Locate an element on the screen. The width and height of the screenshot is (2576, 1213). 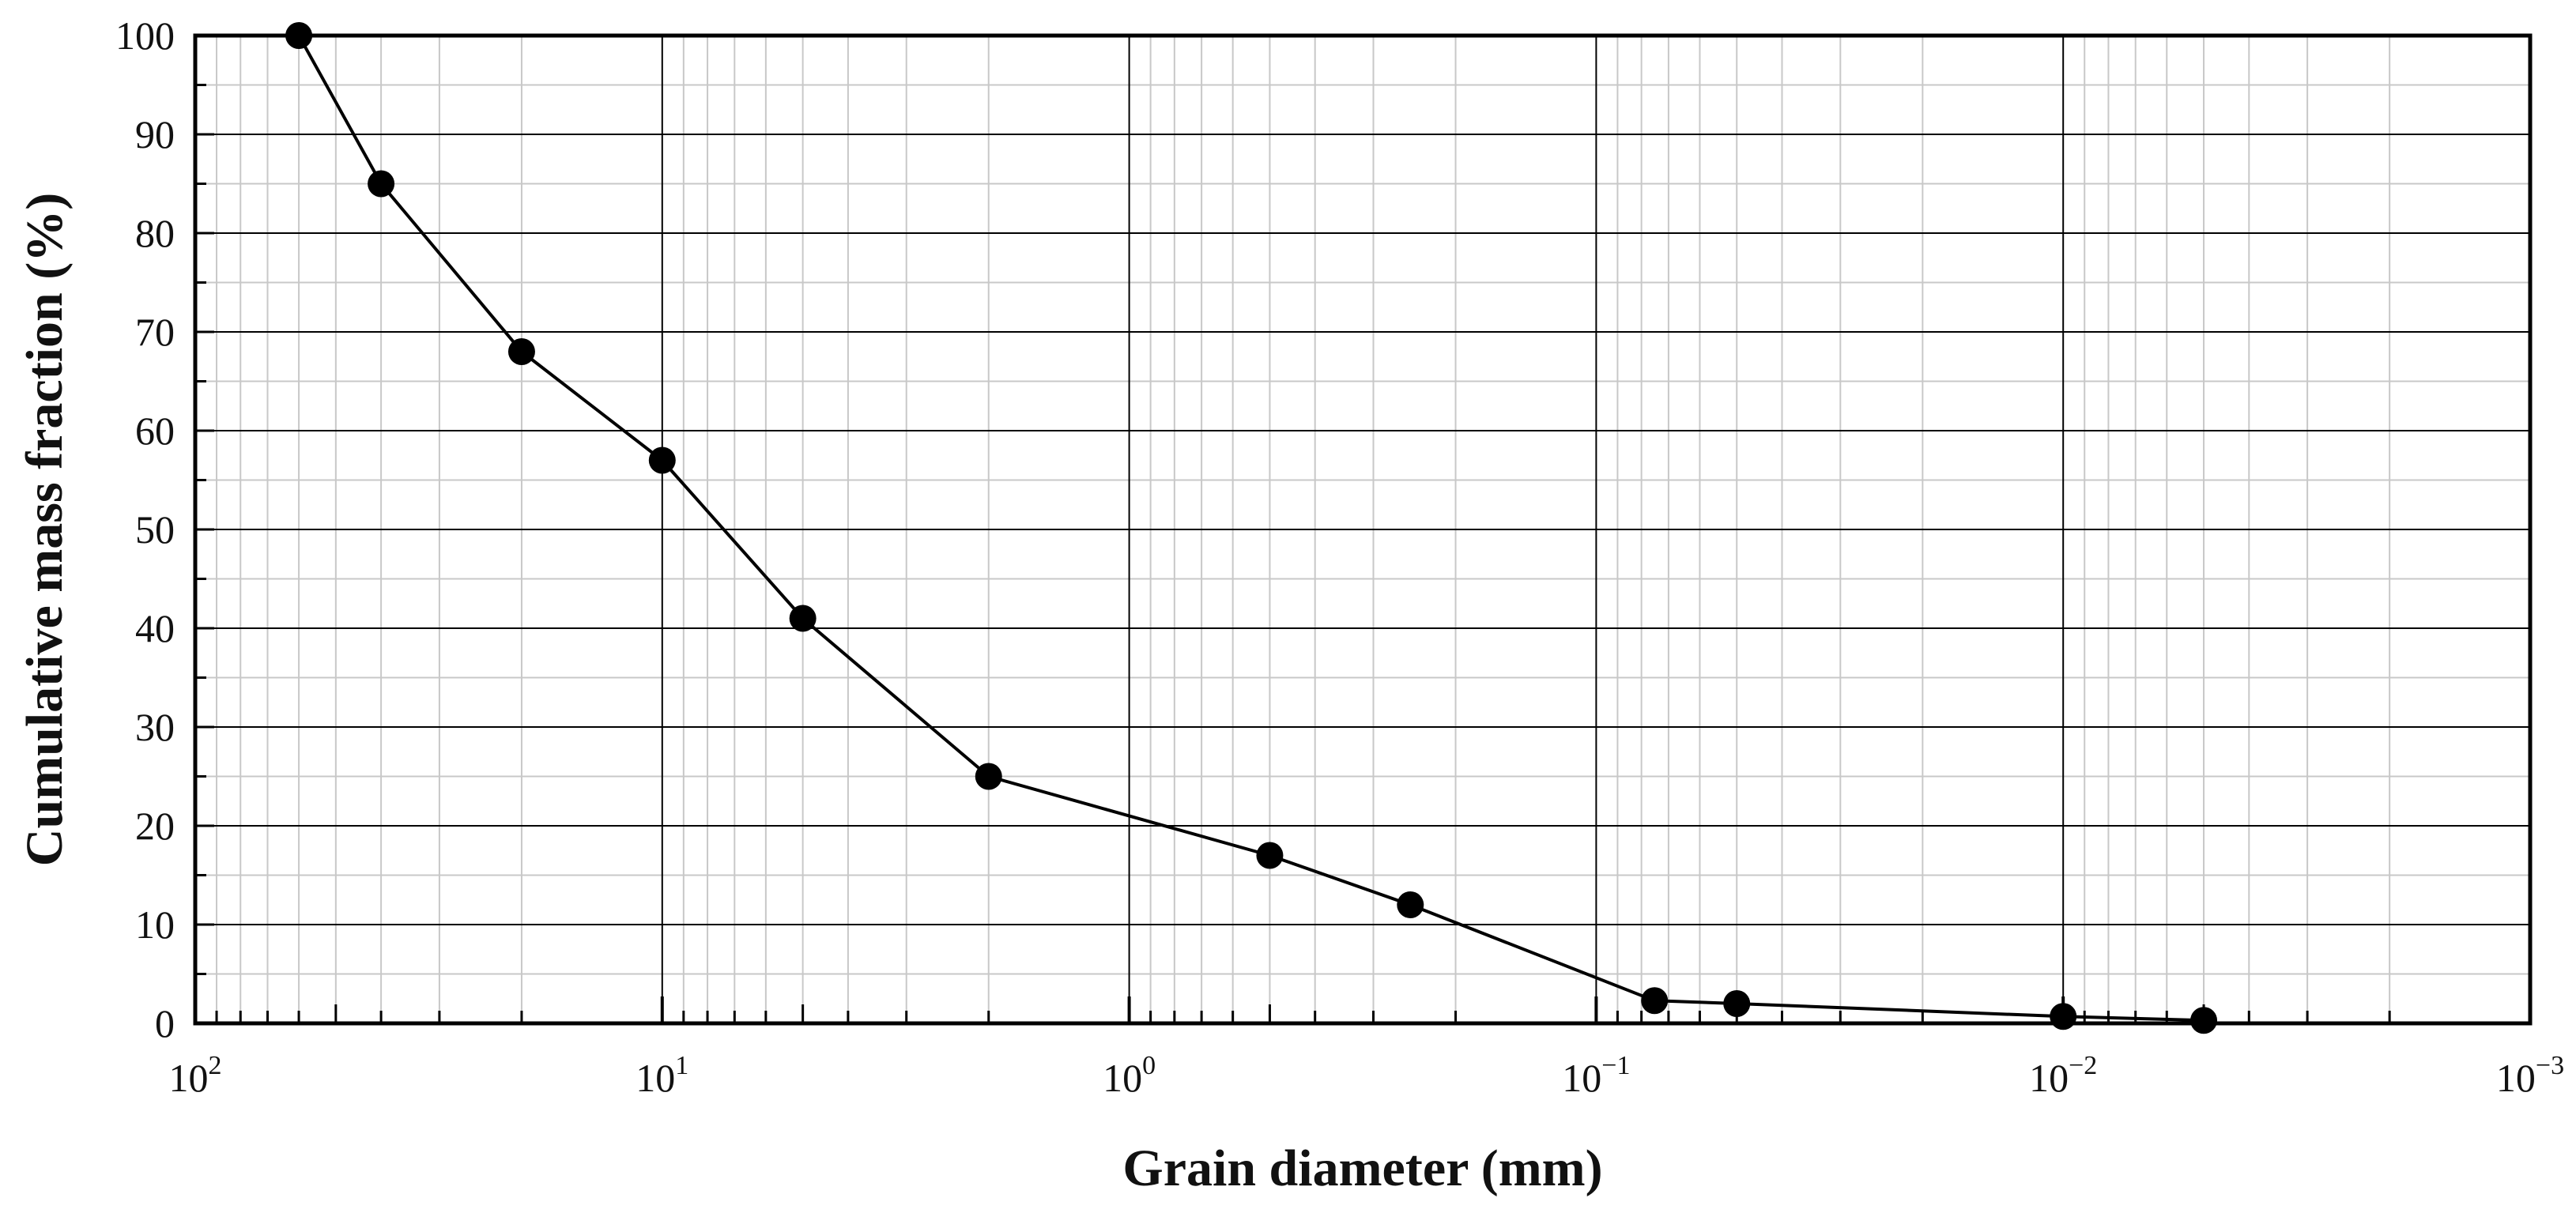
x-tick-exponent: 1 is located at coordinates (681, 1066).